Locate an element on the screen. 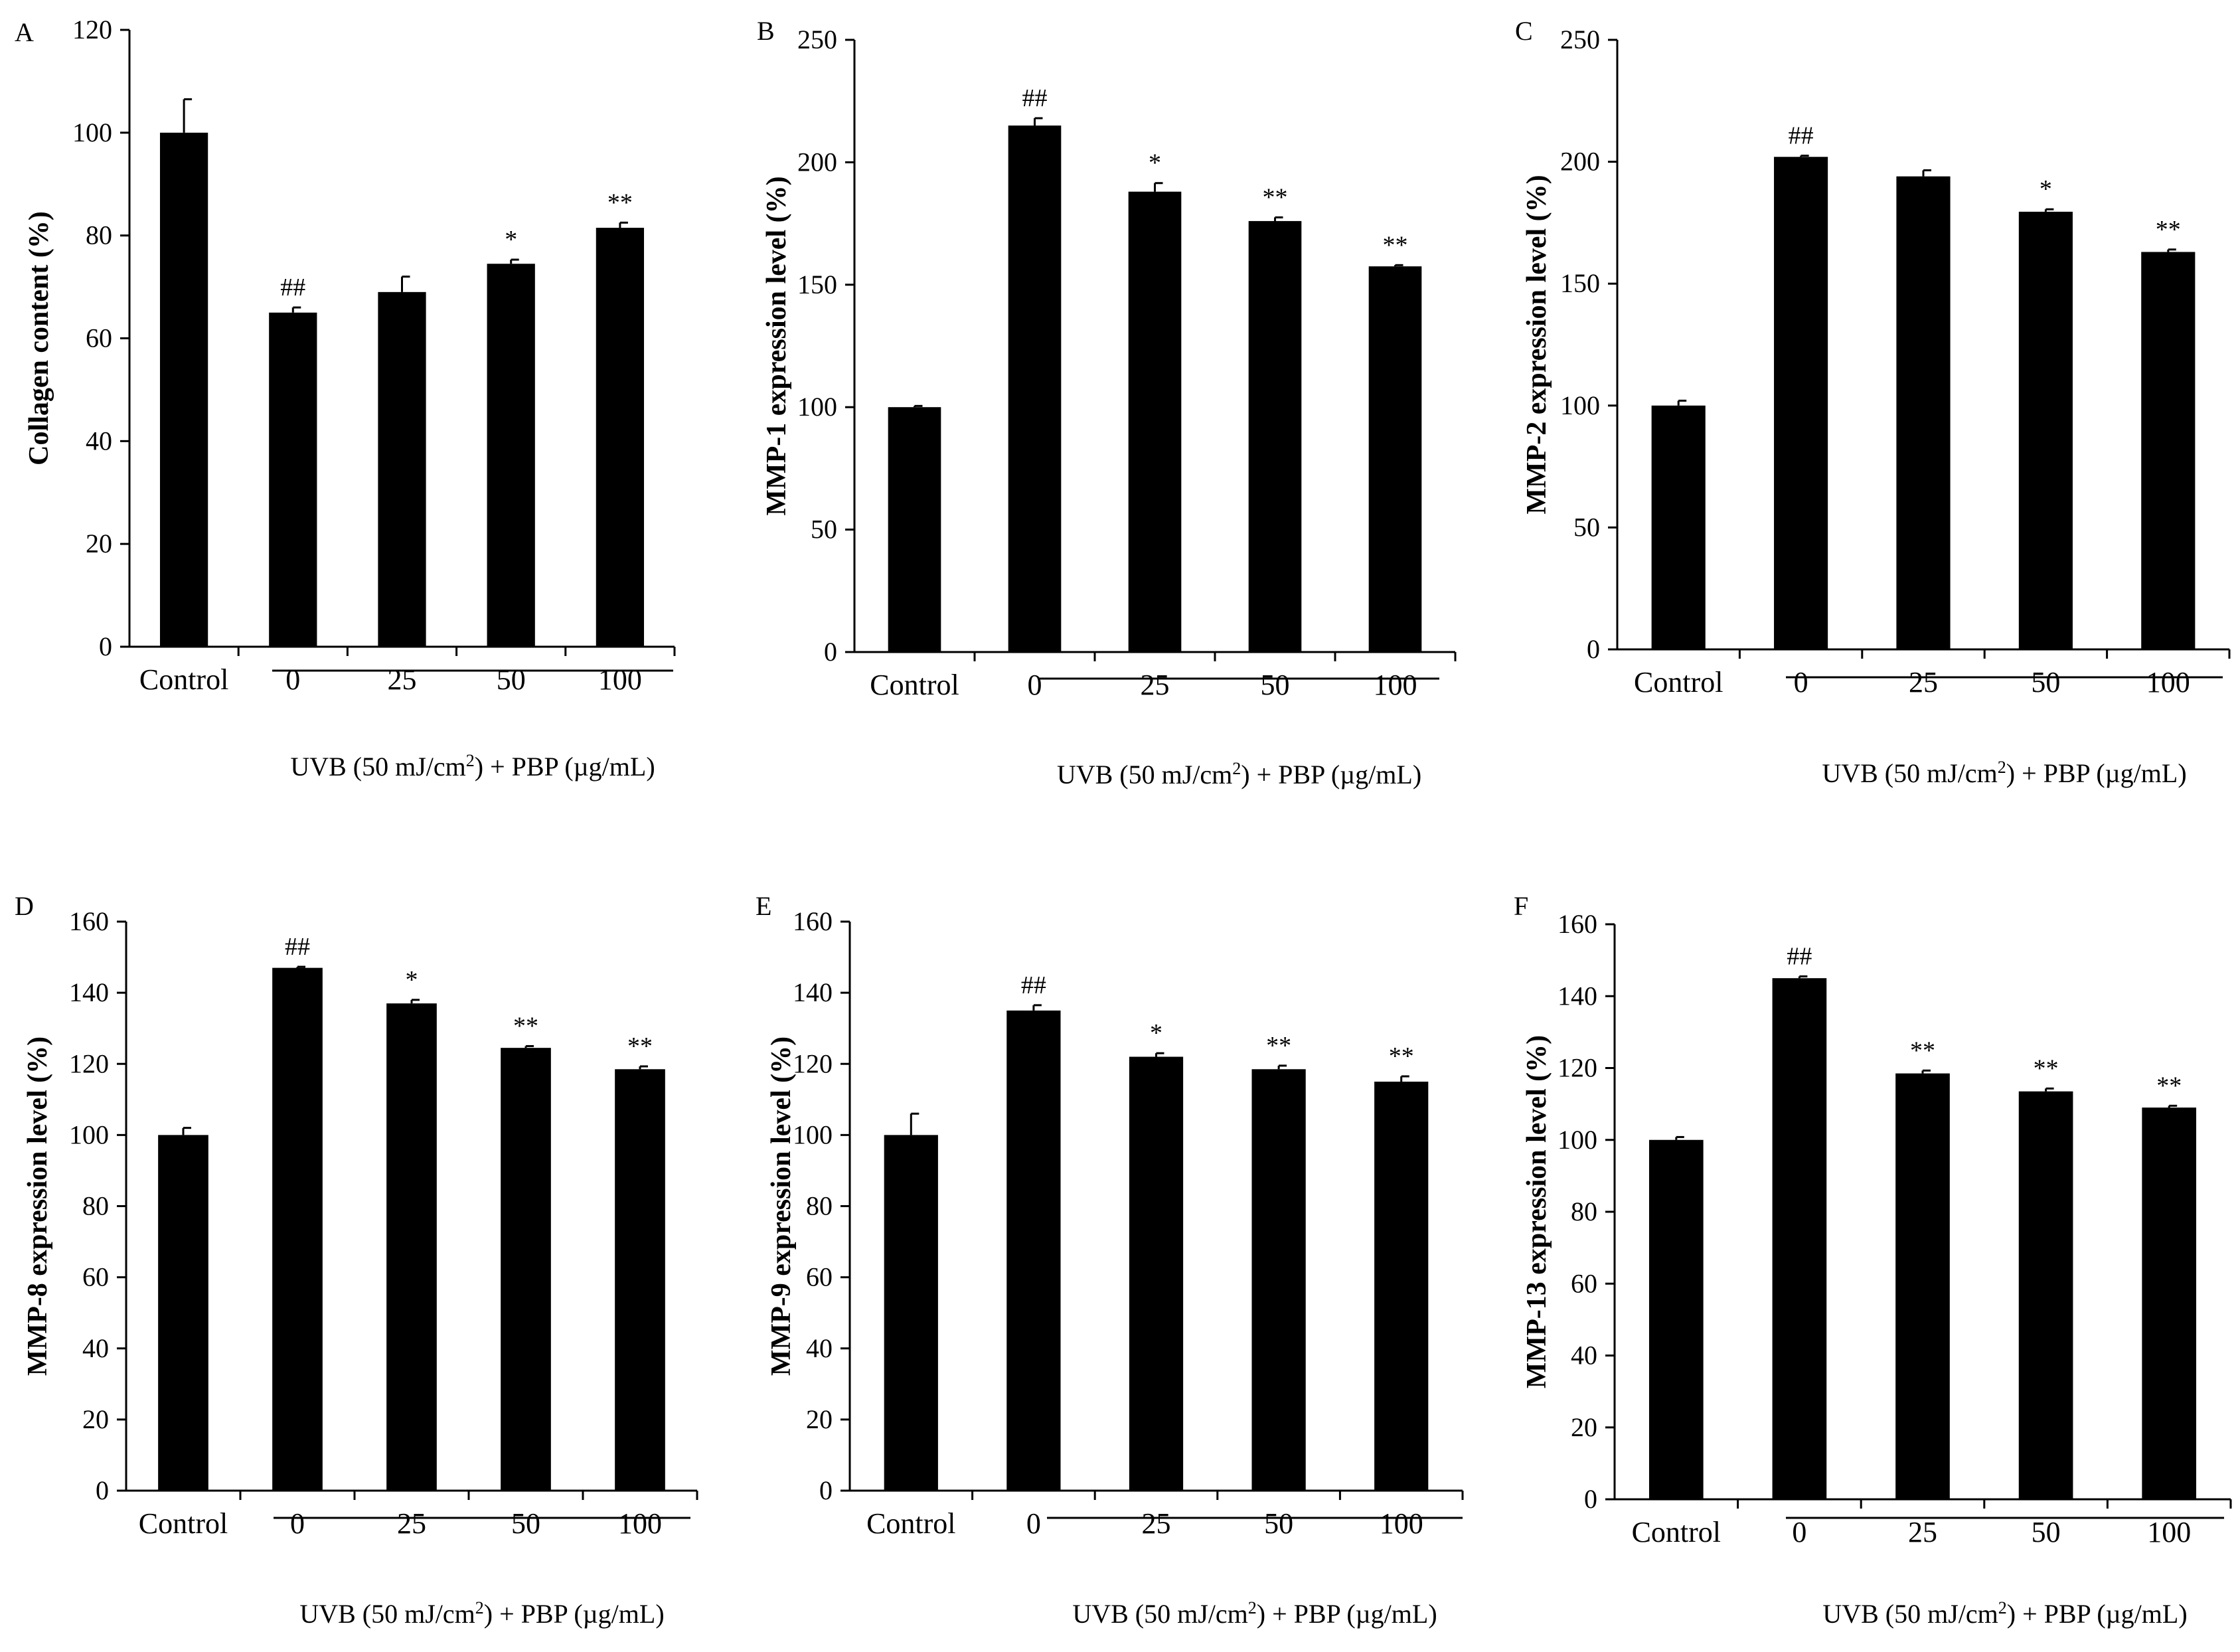 The image size is (2240, 1652). y-axis-title: MMP-9 expression level (%) is located at coordinates (781, 1206).